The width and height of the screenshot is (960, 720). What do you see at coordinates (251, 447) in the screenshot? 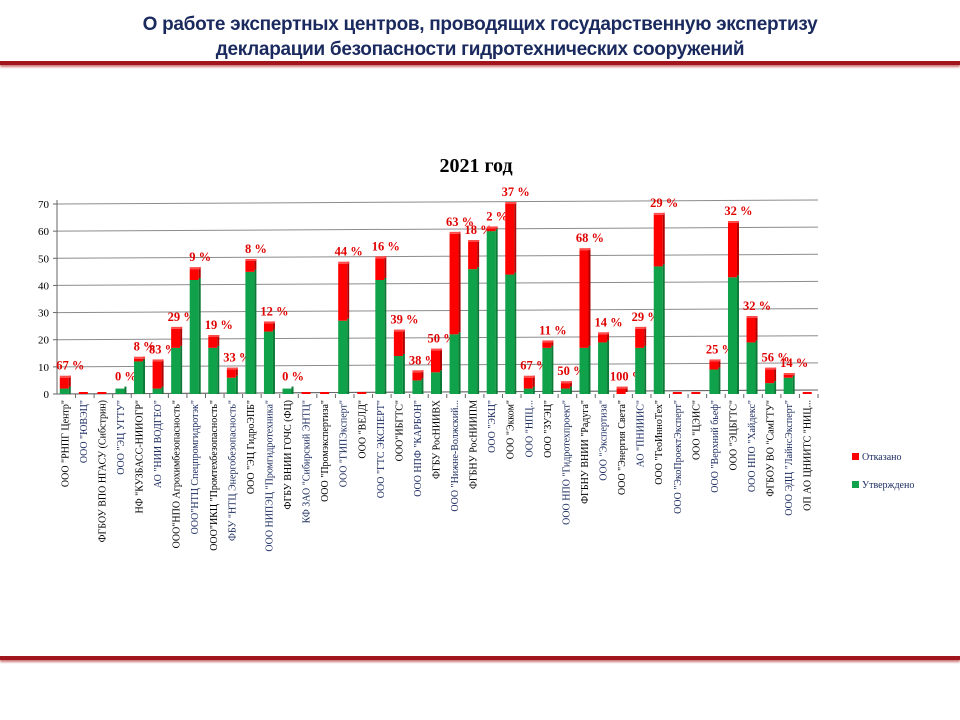
I see `x-tick-label: ООО "ЭЦ ГидроЭПБ"` at bounding box center [251, 447].